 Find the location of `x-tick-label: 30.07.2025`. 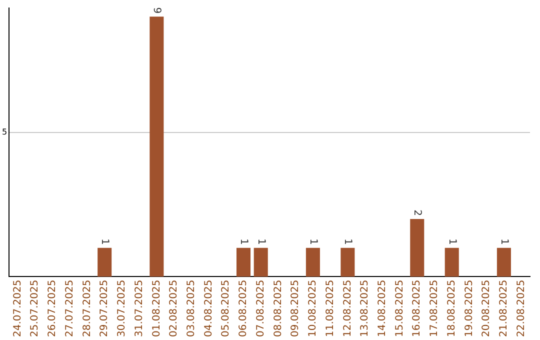

x-tick-label: 30.07.2025 is located at coordinates (122, 309).